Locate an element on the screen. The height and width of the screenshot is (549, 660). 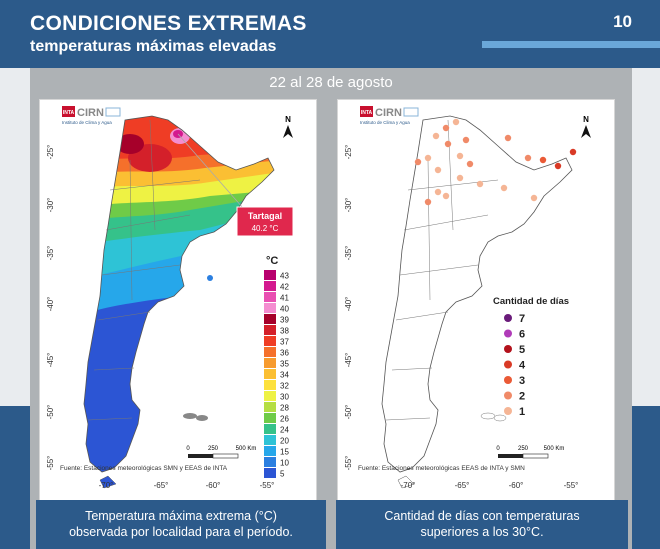
station-markers is located at coordinates (495, 162).